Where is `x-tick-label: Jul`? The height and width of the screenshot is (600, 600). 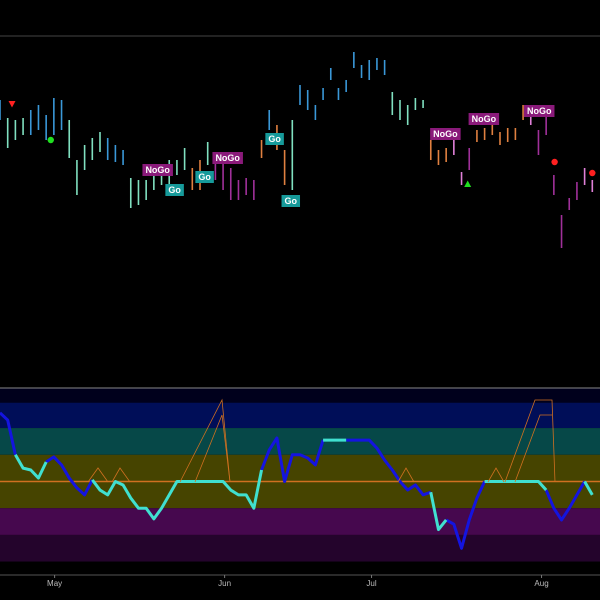
x-tick-label: Jul is located at coordinates (371, 583).